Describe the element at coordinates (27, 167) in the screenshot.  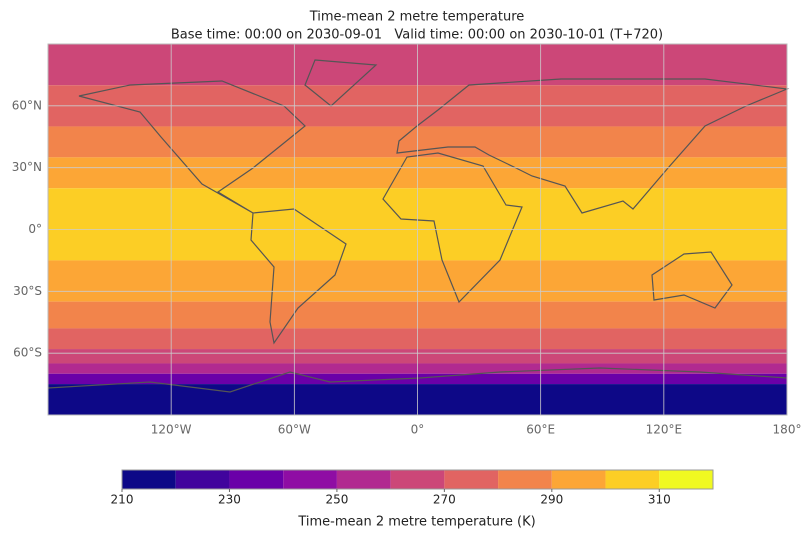
I see `y-tick-label: 30°N` at that location.